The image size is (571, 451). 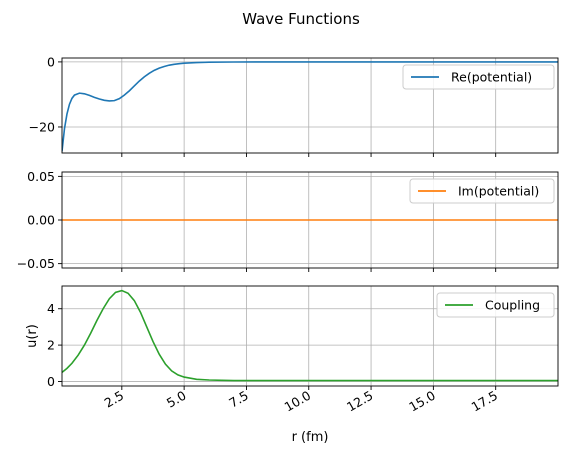 I want to click on y-tick-label: 0.00, so click(x=41, y=220).